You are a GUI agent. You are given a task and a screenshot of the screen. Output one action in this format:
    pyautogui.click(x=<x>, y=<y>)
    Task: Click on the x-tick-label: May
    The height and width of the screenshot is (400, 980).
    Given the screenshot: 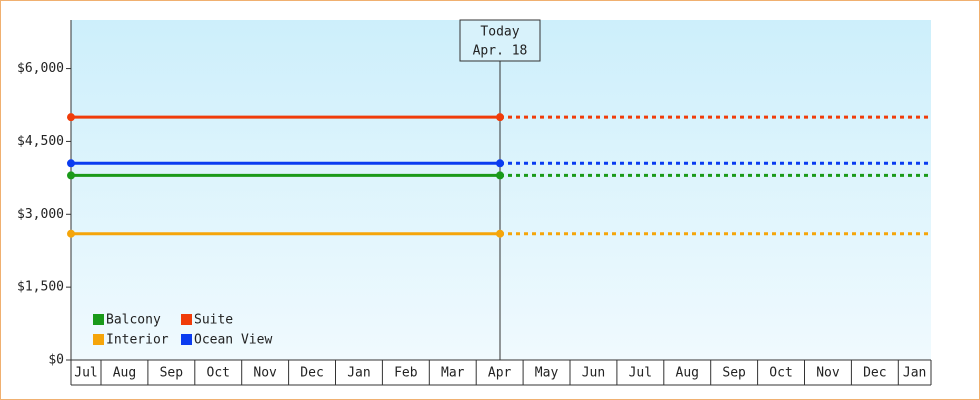 What is the action you would take?
    pyautogui.click(x=547, y=373)
    